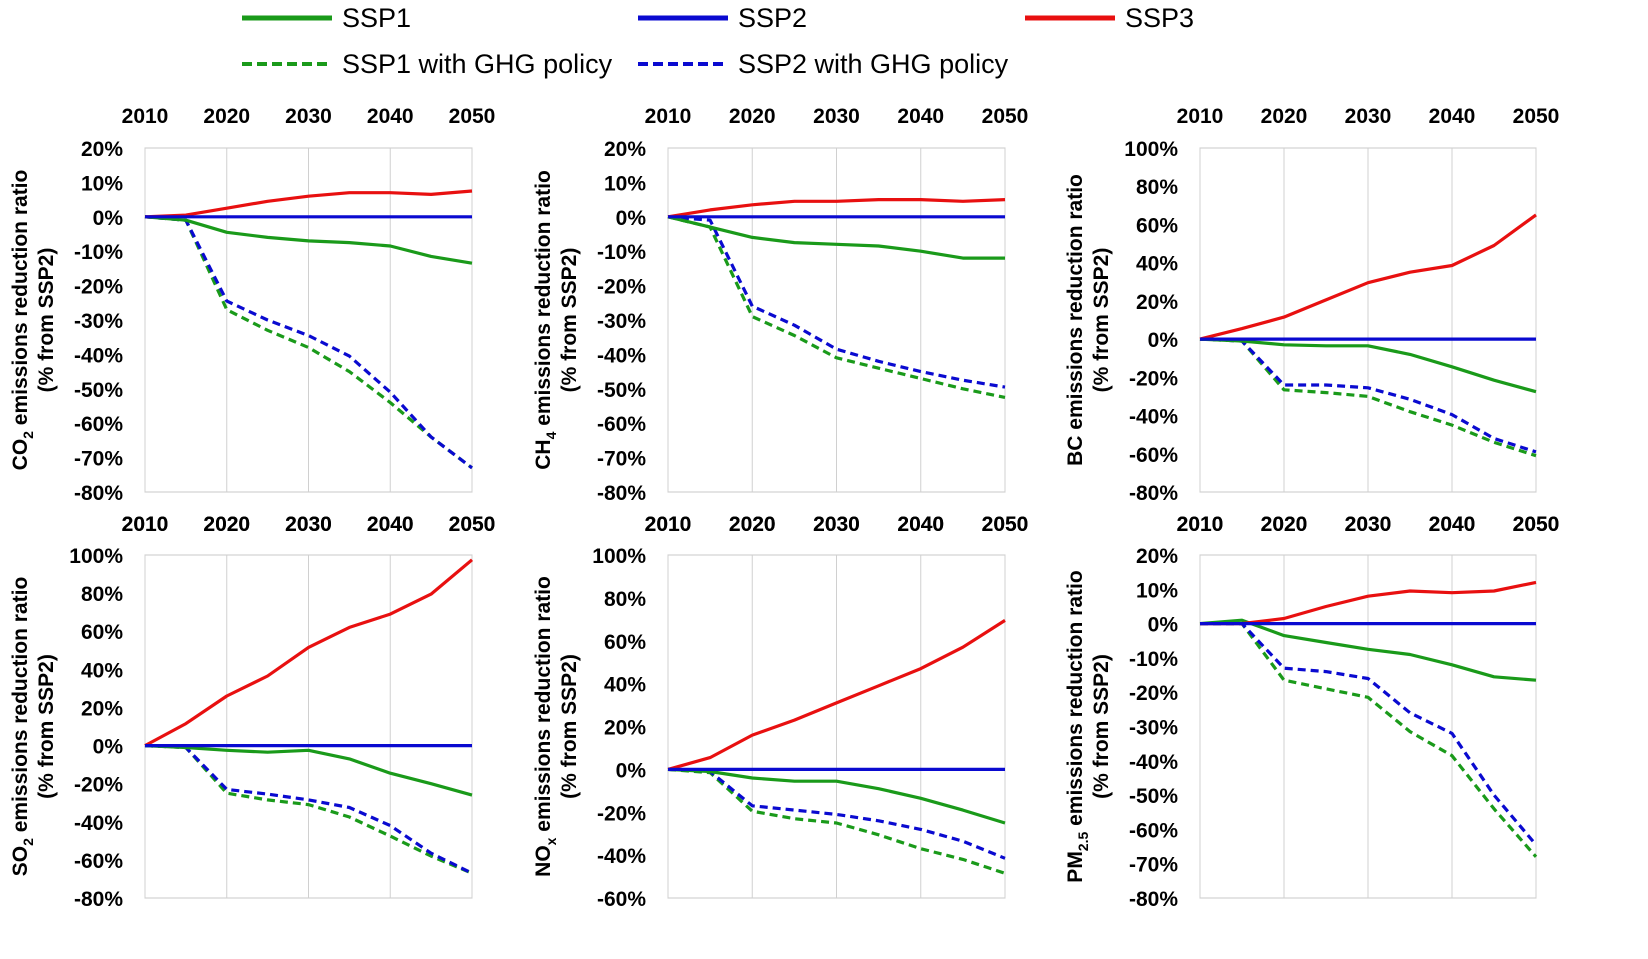 Image resolution: width=1648 pixels, height=959 pixels. Describe the element at coordinates (1070, 18) in the screenshot. I see `legend-swatch-ssp3` at that location.